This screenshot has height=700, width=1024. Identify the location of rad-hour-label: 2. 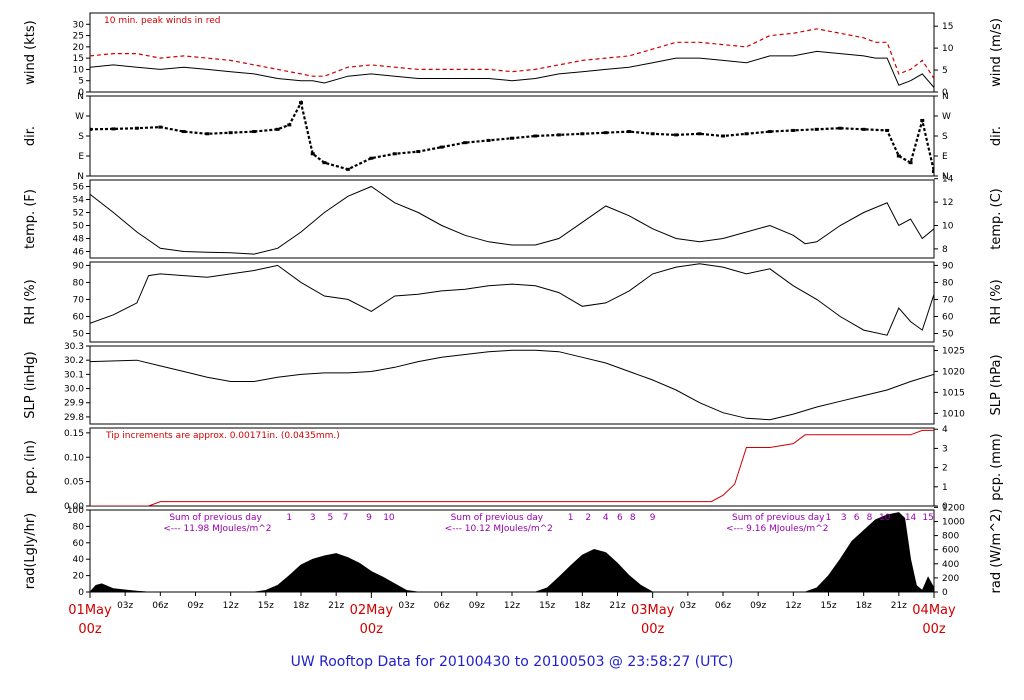
(588, 518).